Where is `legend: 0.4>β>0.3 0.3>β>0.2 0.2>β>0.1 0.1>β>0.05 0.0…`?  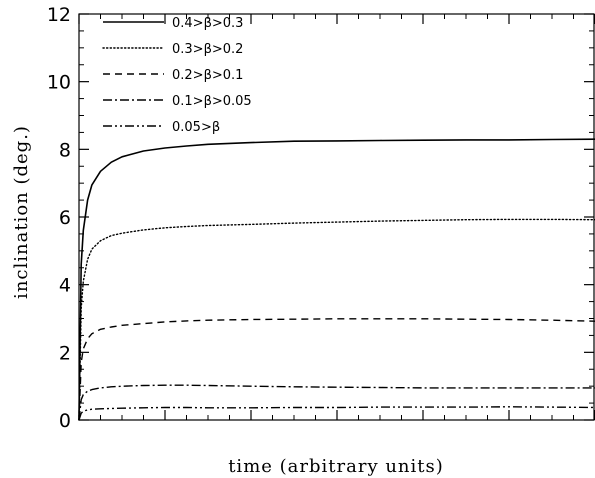
legend: 0.4>β>0.3 0.3>β>0.2 0.2>β>0.1 0.1>β>0.05 0.0… is located at coordinates (177, 75).